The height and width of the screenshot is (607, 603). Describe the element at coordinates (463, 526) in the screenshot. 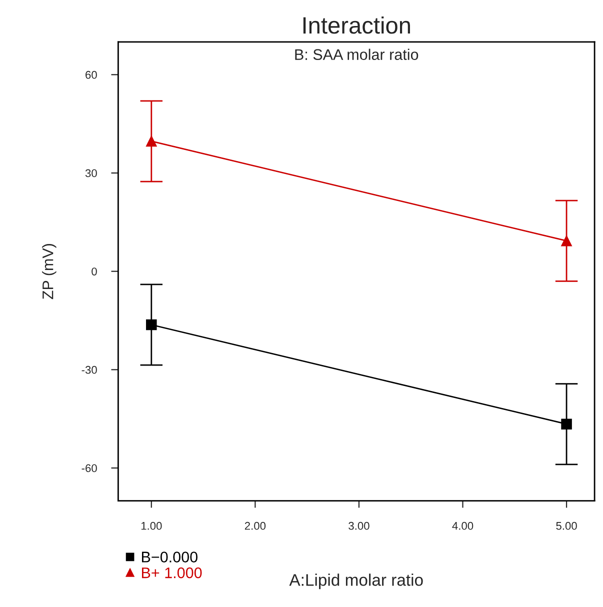

I see `x-tick-label: 4.00` at that location.